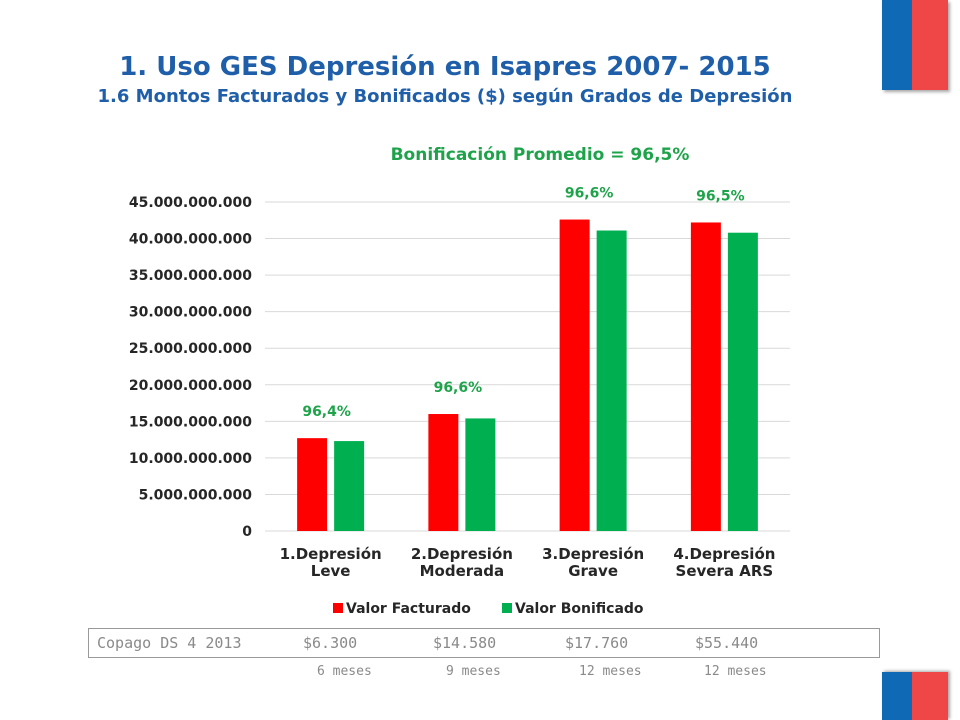 The image size is (960, 720). I want to click on y-tick-label: 5.000.000.000, so click(196, 495).